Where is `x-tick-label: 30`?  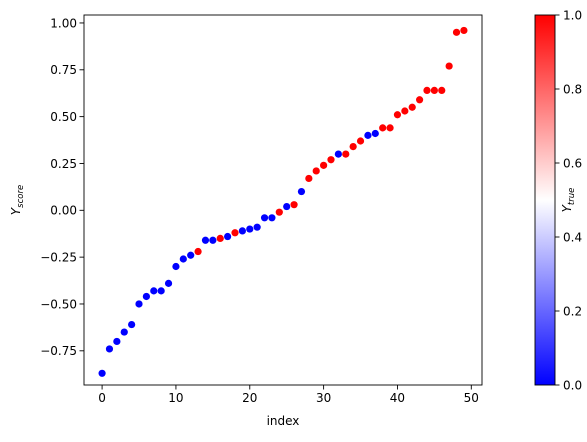
x-tick-label: 30 is located at coordinates (323, 398).